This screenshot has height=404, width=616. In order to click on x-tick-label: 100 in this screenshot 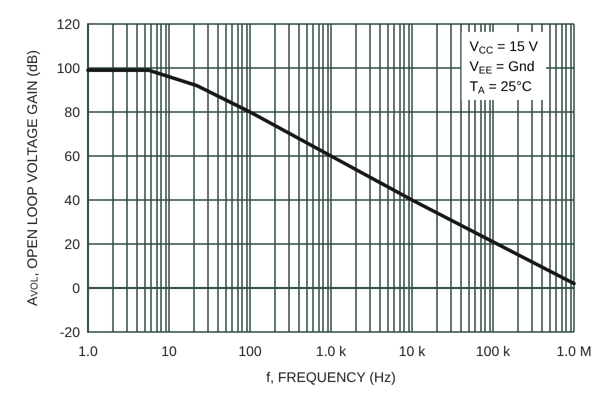, I will do `click(250, 351)`.